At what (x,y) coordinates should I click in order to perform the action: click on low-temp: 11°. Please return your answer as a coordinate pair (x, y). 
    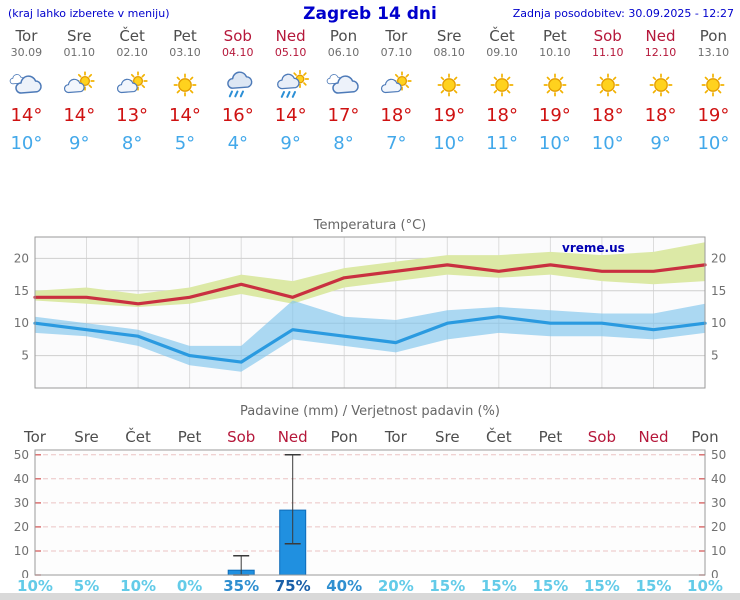
    Looking at the image, I should click on (502, 143).